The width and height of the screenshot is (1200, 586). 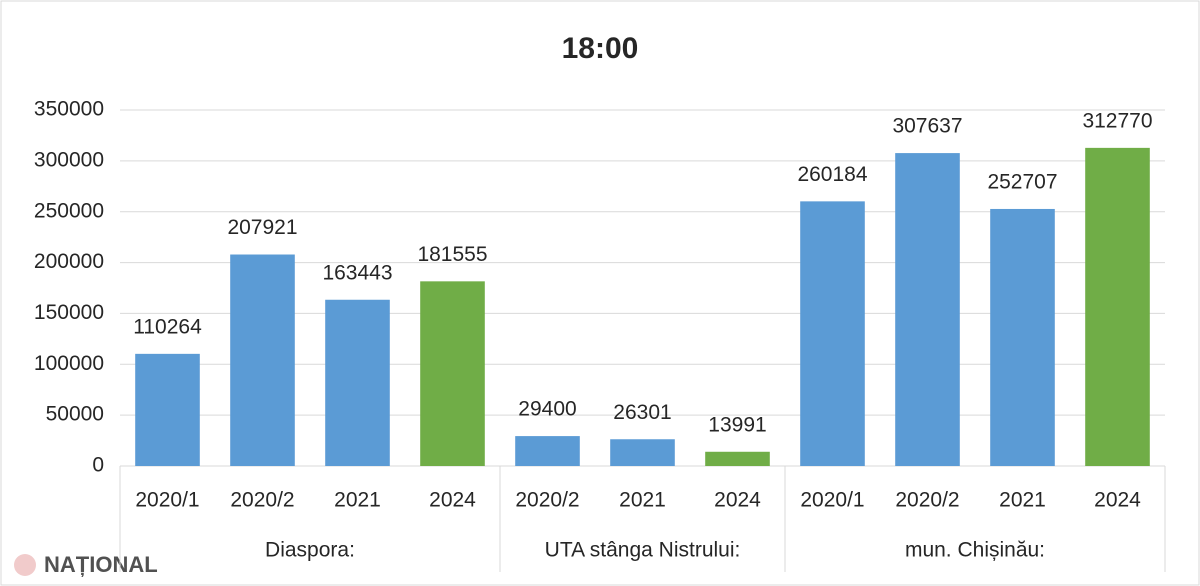 What do you see at coordinates (69, 109) in the screenshot?
I see `y-tick-label: 350000` at bounding box center [69, 109].